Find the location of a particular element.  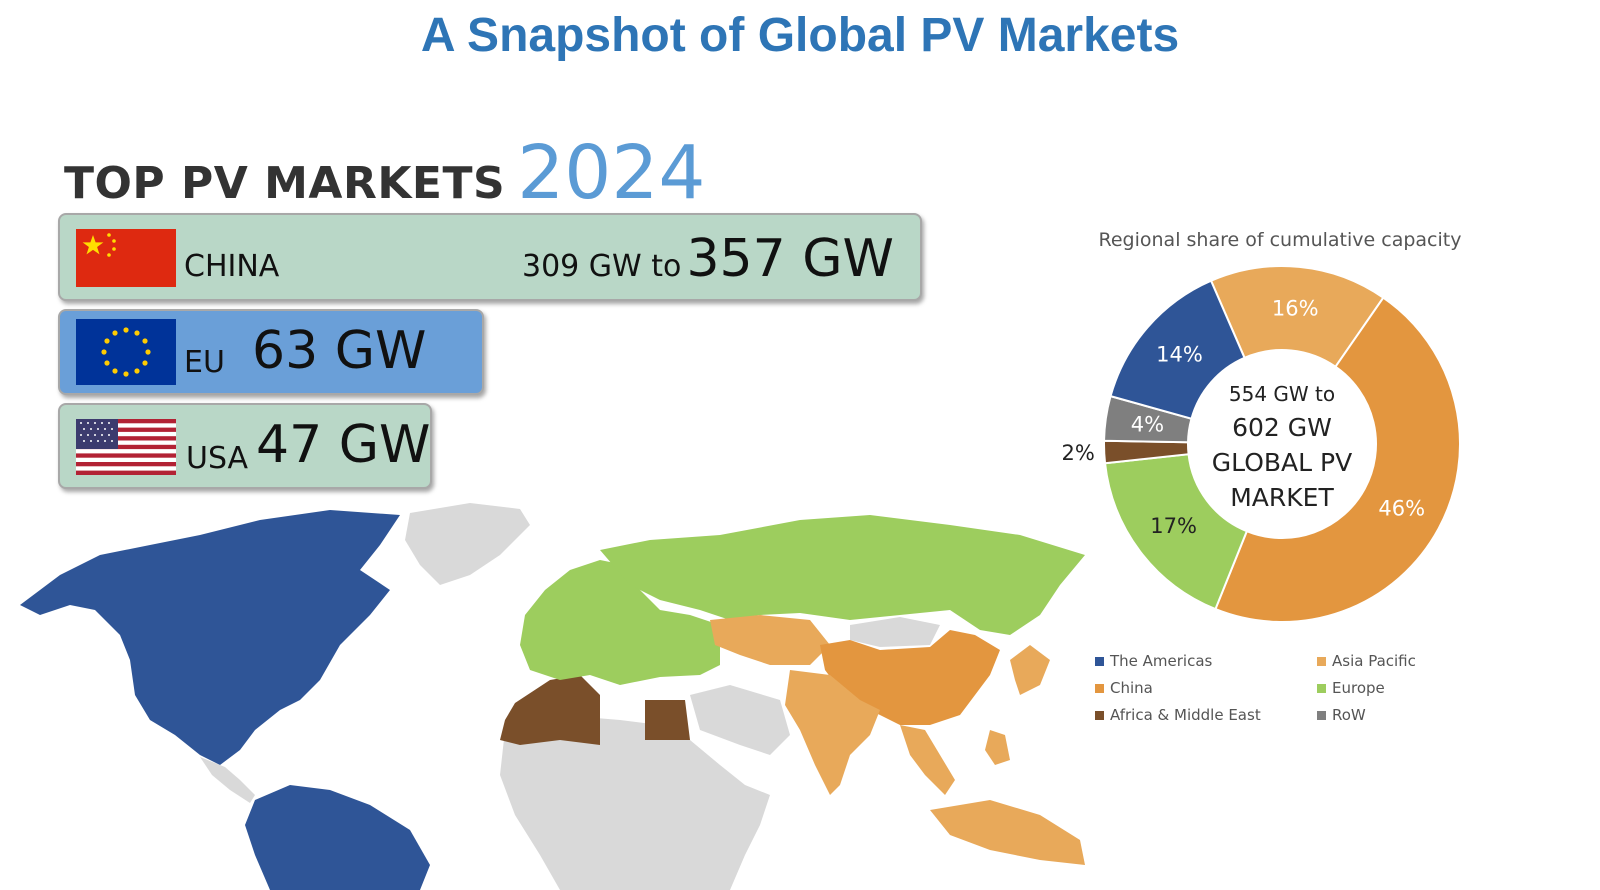

legend-item: RoW is located at coordinates (1341, 715).